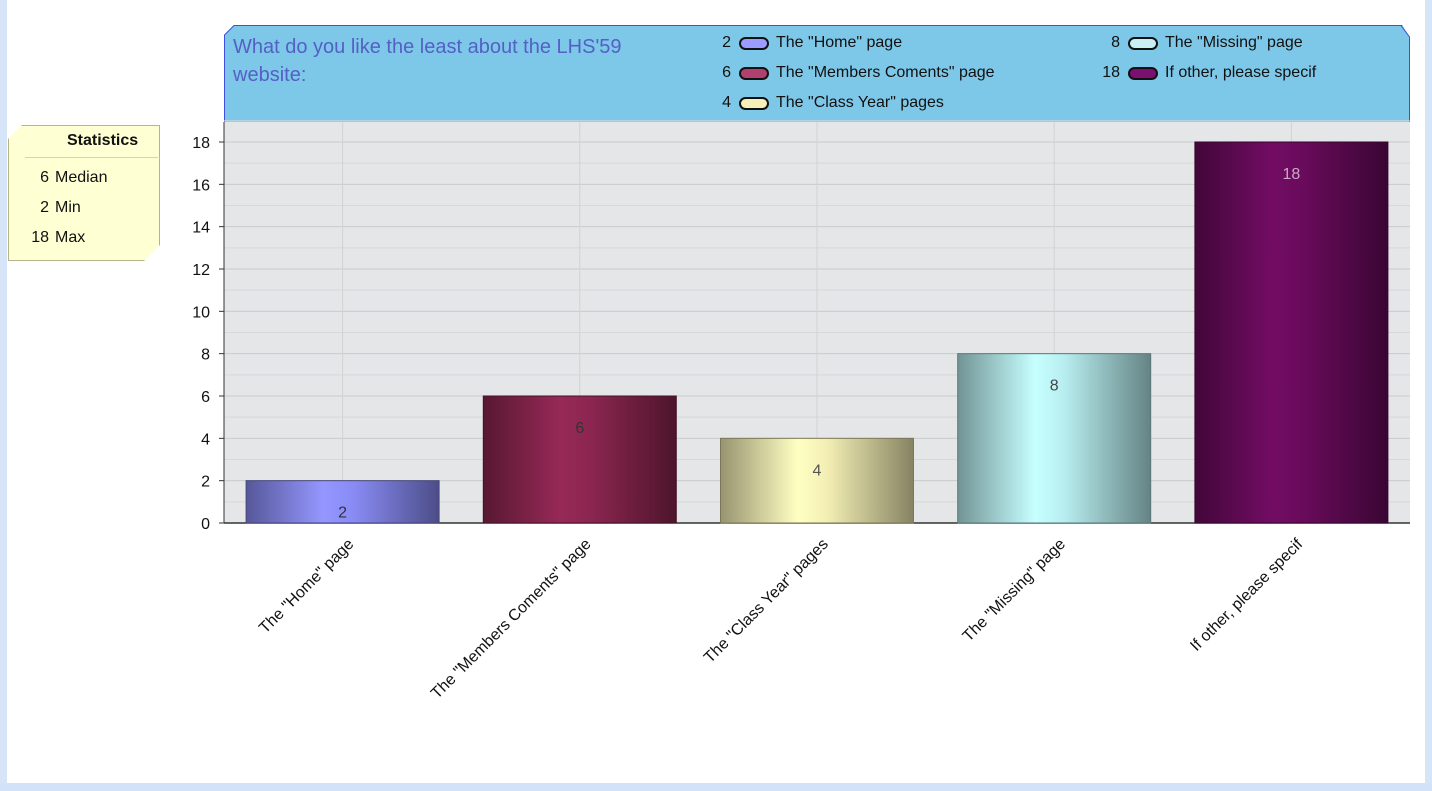 The width and height of the screenshot is (1432, 791). I want to click on y-tick-label: 18, so click(201, 143).